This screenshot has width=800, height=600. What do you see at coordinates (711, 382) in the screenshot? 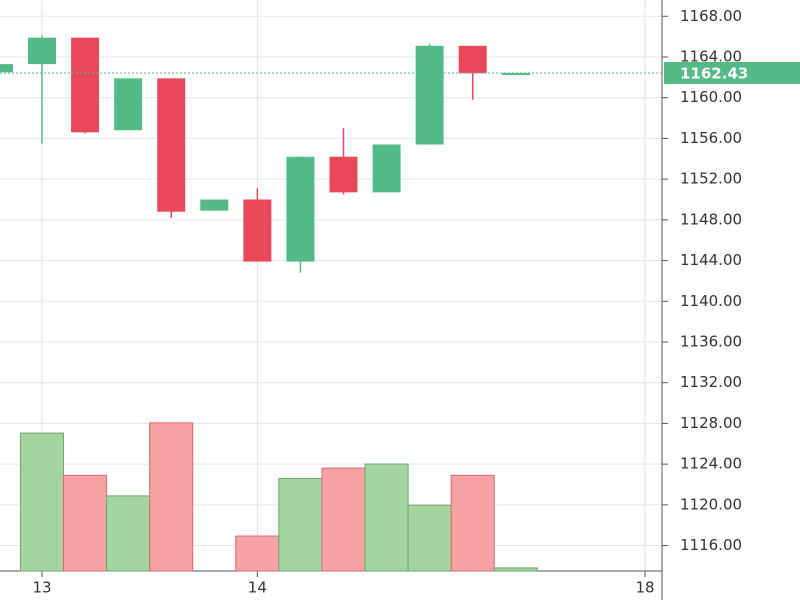
I see `y-tick-label: 1132.00` at bounding box center [711, 382].